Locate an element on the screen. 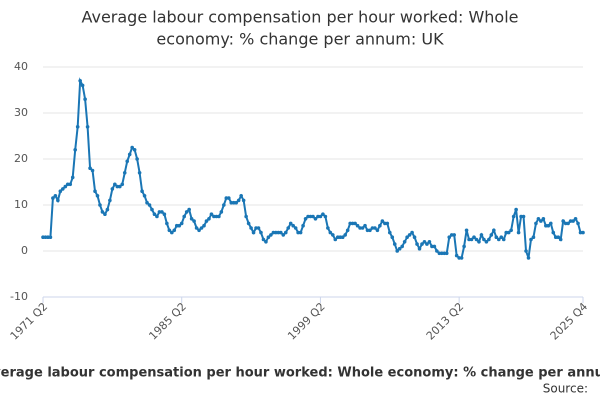 The image size is (600, 400). x-tick-label: 2025 Q4 is located at coordinates (569, 321).